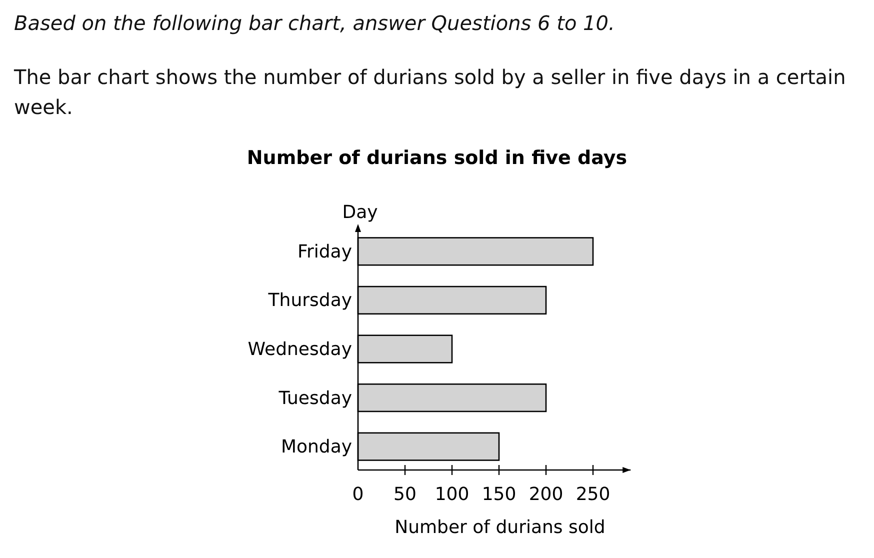  Describe the element at coordinates (309, 301) in the screenshot. I see `y-tick-label: Thursday` at that location.